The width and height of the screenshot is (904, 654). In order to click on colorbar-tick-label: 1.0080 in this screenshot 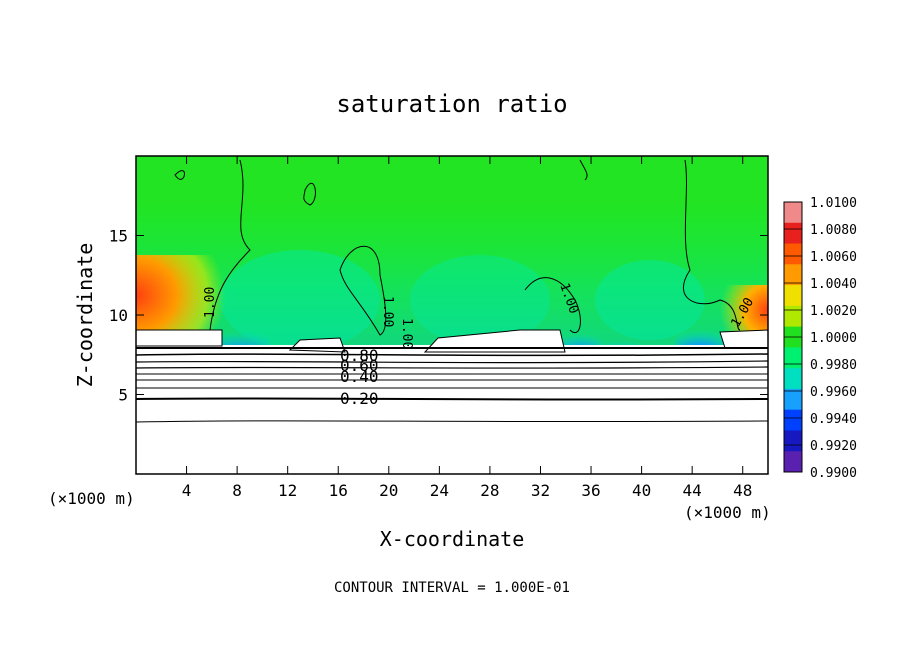, I will do `click(833, 230)`.